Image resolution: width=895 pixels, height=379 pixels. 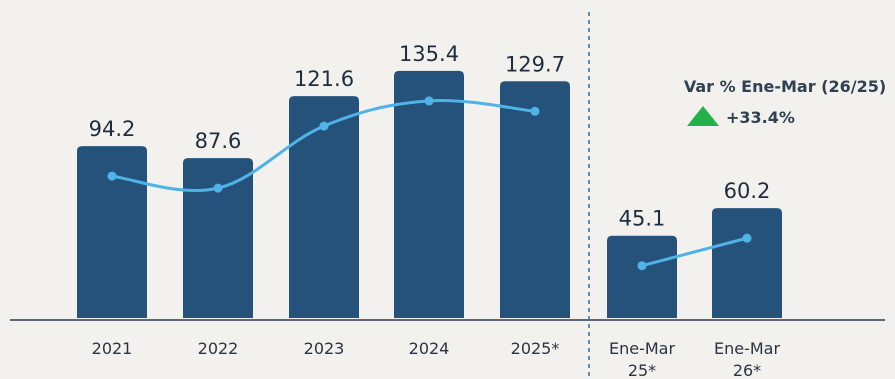 I want to click on value-label-6: 45.1, so click(x=642, y=219).